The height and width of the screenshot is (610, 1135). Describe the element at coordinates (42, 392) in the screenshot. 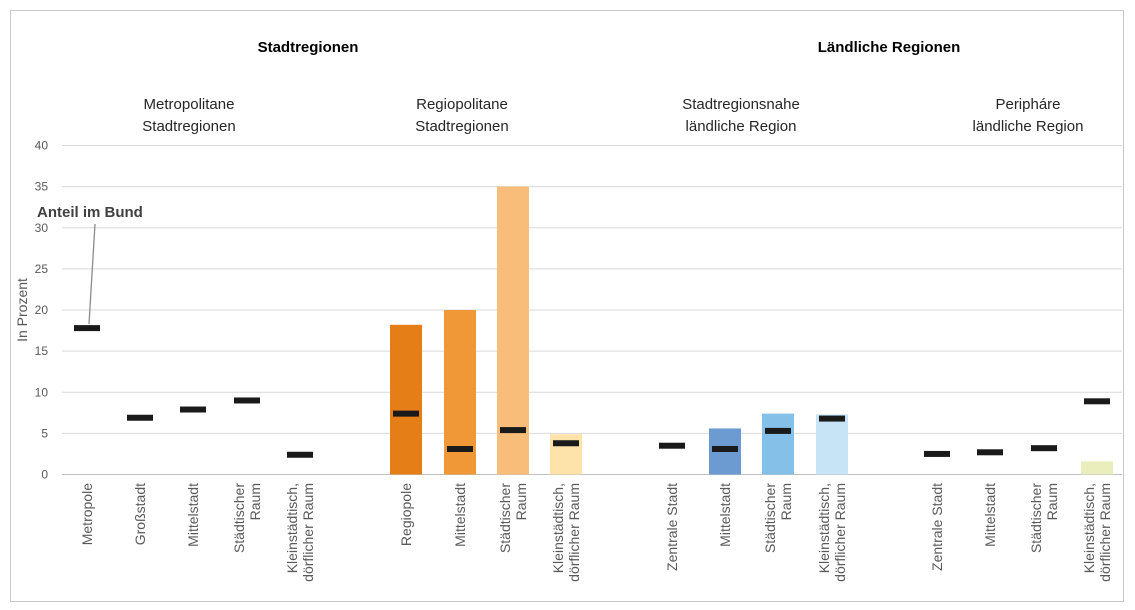

I see `y-tick-label: 10` at that location.